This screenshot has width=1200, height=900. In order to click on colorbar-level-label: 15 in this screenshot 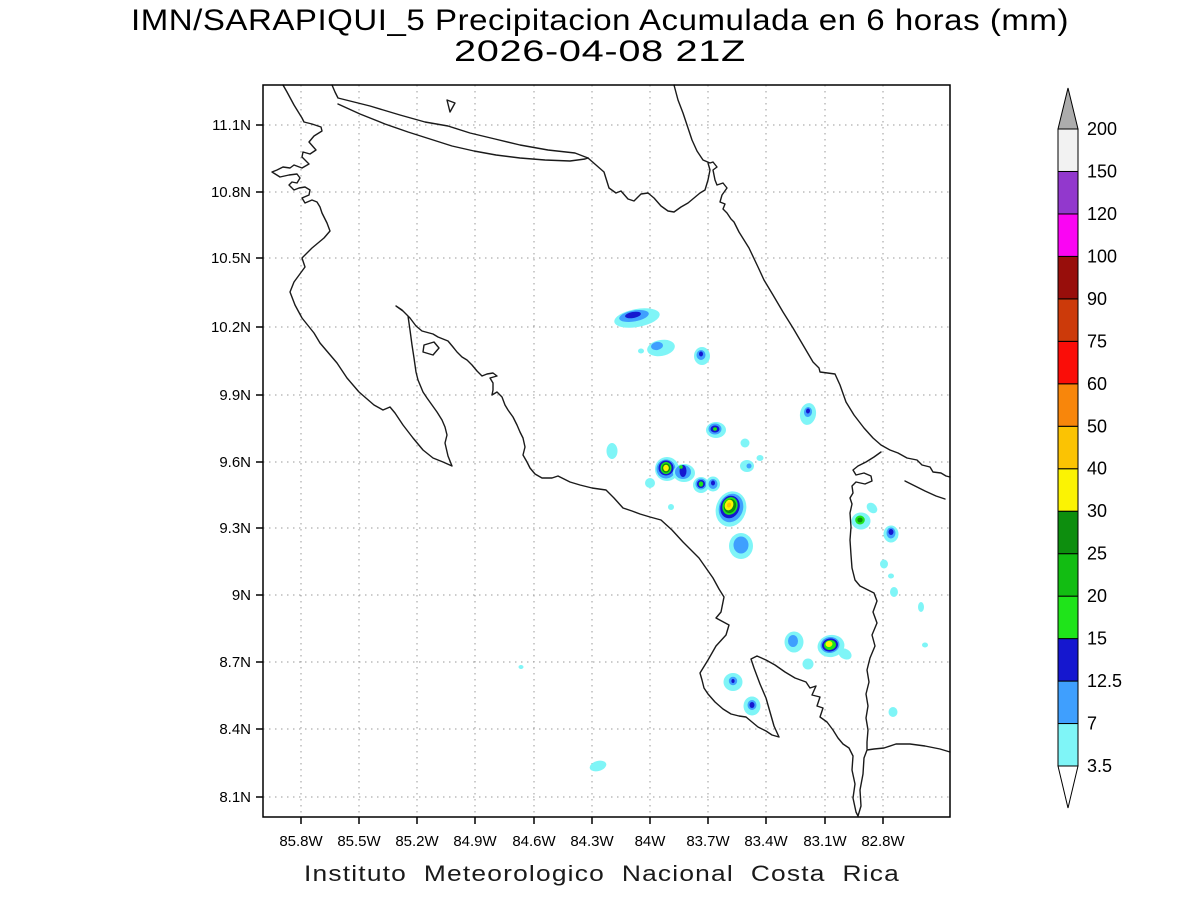, I will do `click(1097, 639)`.